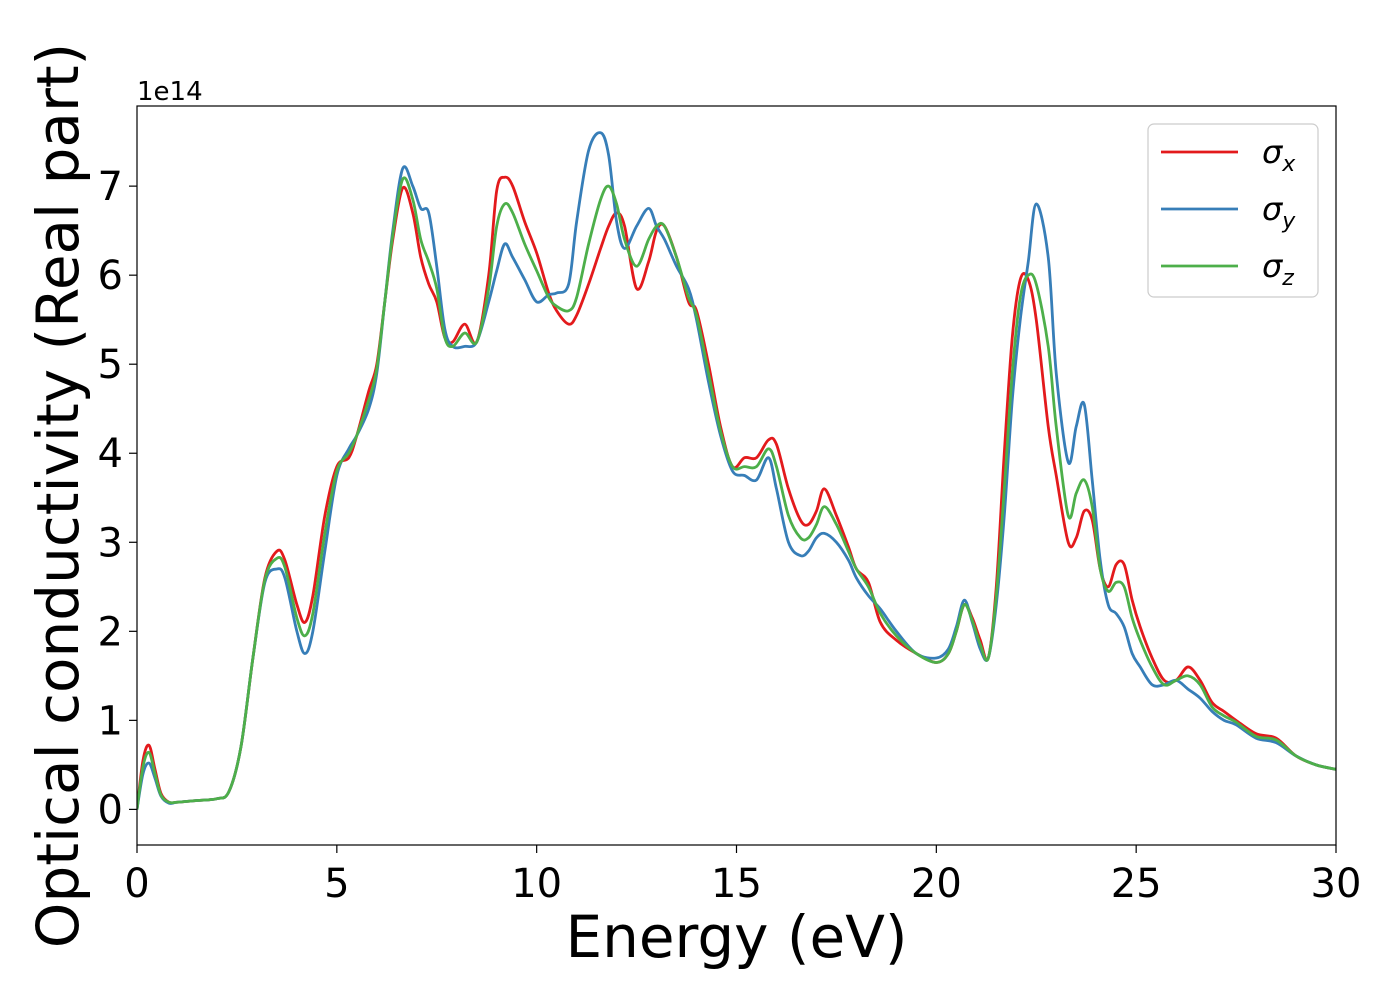  I want to click on x-axis-title: Energy (eV), so click(736, 937).